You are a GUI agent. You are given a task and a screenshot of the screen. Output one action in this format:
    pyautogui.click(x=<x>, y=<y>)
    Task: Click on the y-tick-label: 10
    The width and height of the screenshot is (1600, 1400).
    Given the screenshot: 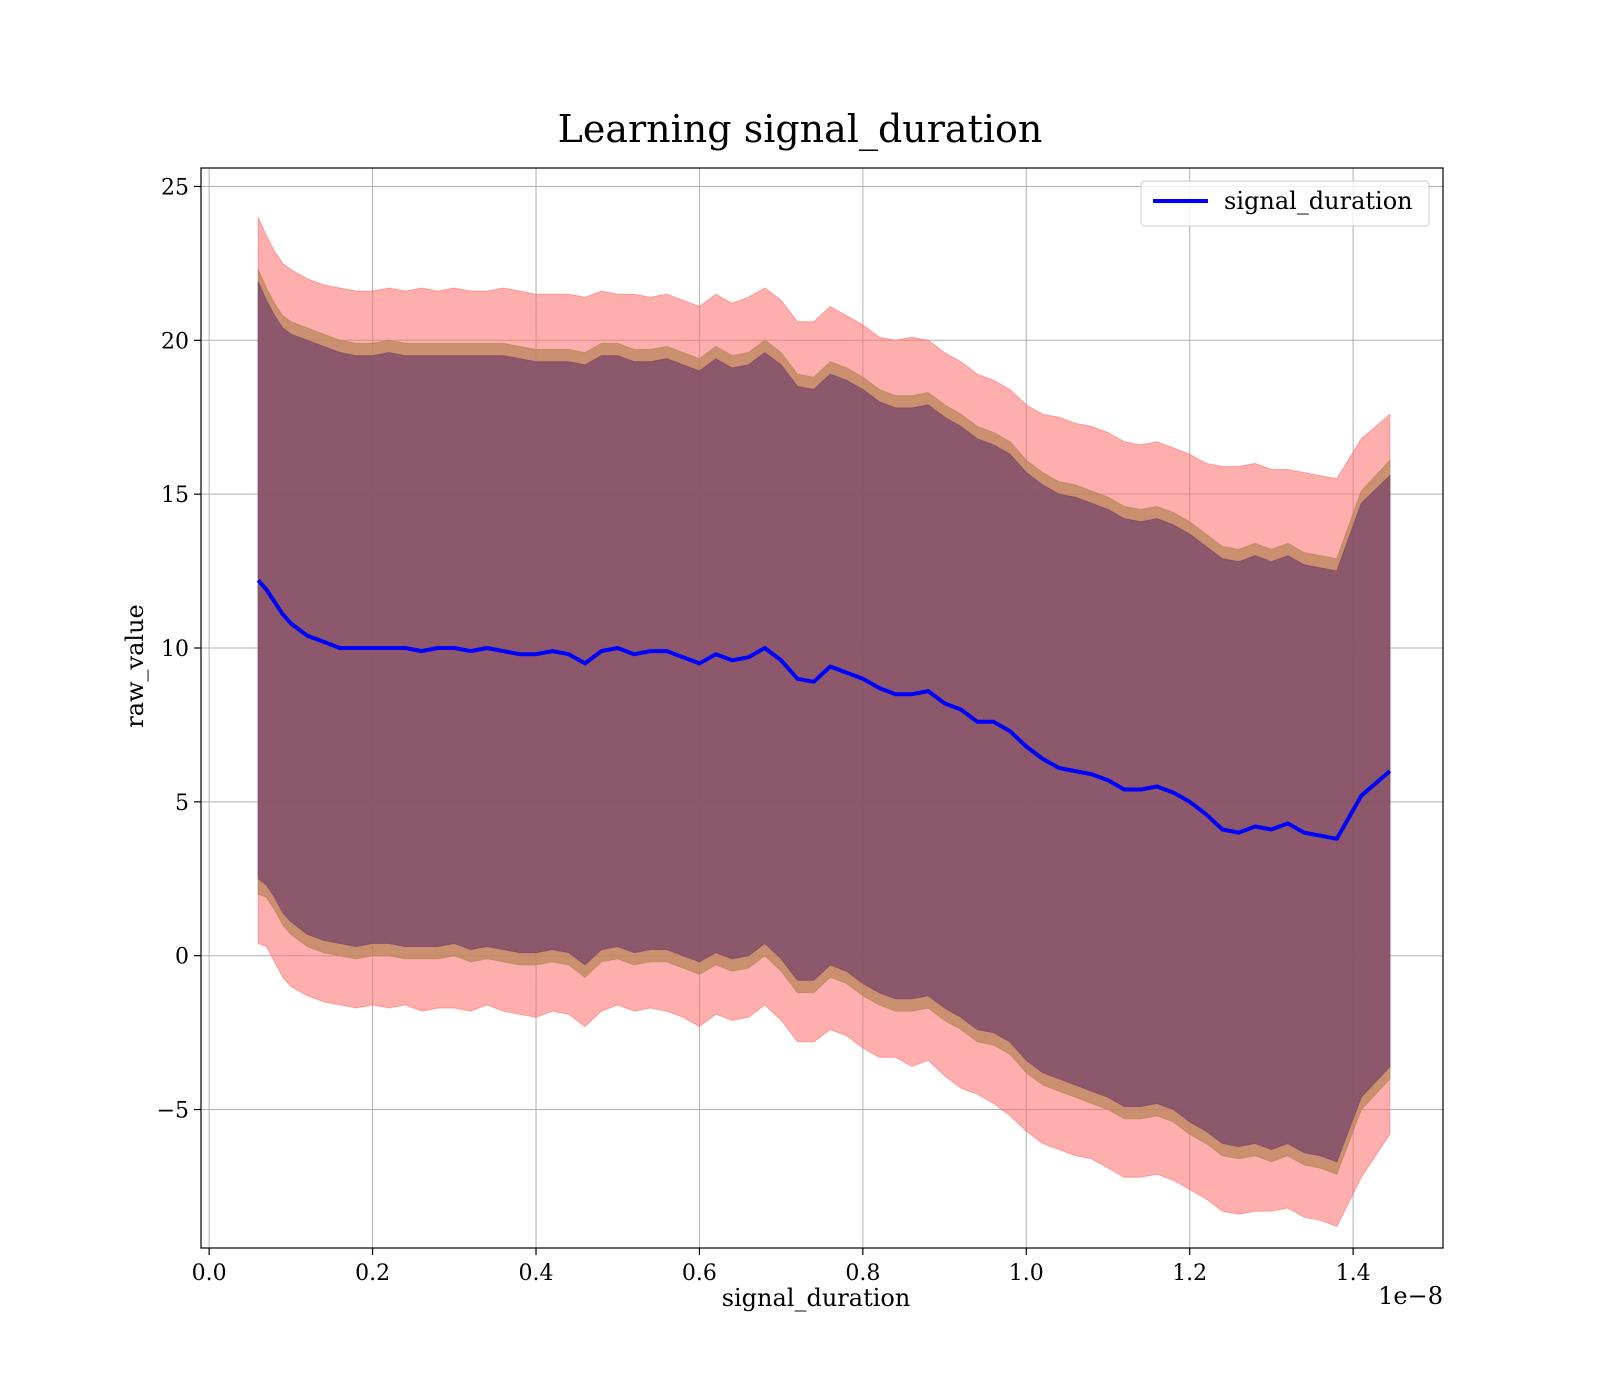 What is the action you would take?
    pyautogui.click(x=175, y=649)
    